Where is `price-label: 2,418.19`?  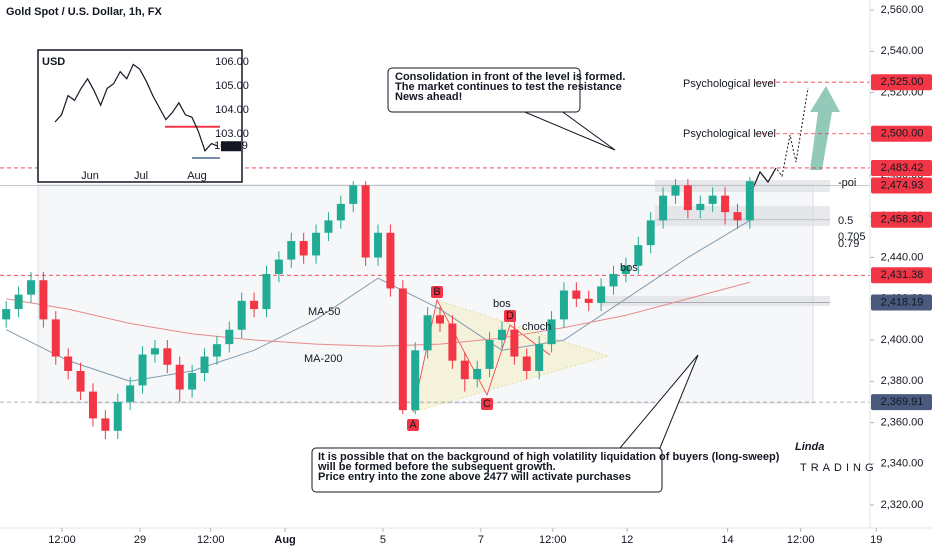 price-label: 2,418.19 is located at coordinates (902, 302).